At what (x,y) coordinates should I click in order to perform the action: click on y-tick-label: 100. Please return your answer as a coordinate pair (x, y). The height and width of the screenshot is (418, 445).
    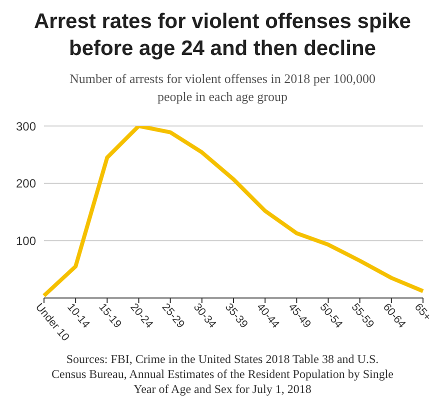
    Looking at the image, I should click on (26, 241).